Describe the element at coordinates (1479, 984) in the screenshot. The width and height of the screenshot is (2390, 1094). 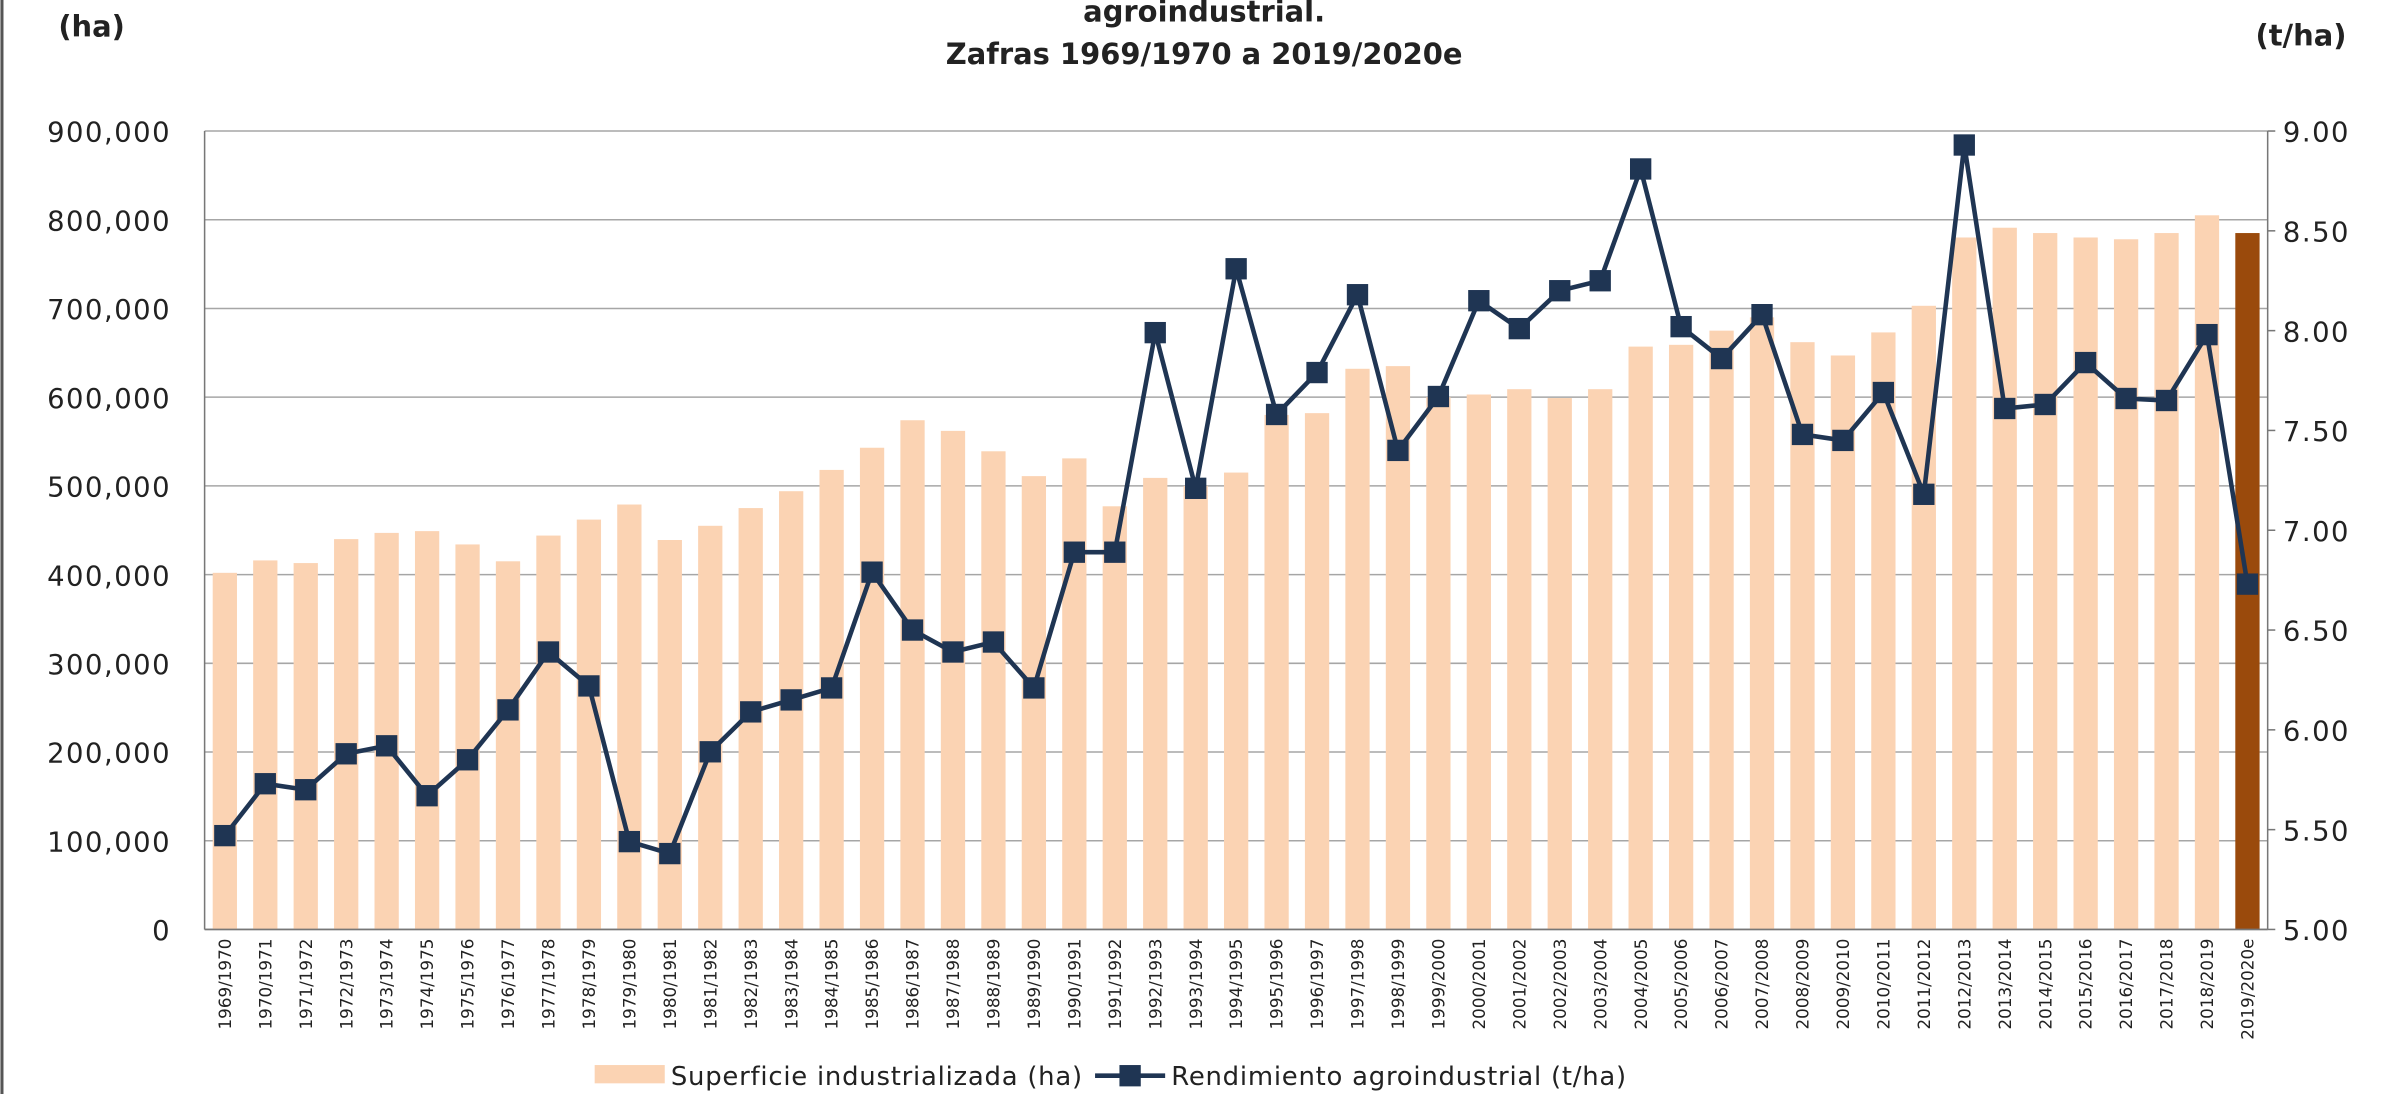
I see `x-tick-label: 2000/2001` at that location.